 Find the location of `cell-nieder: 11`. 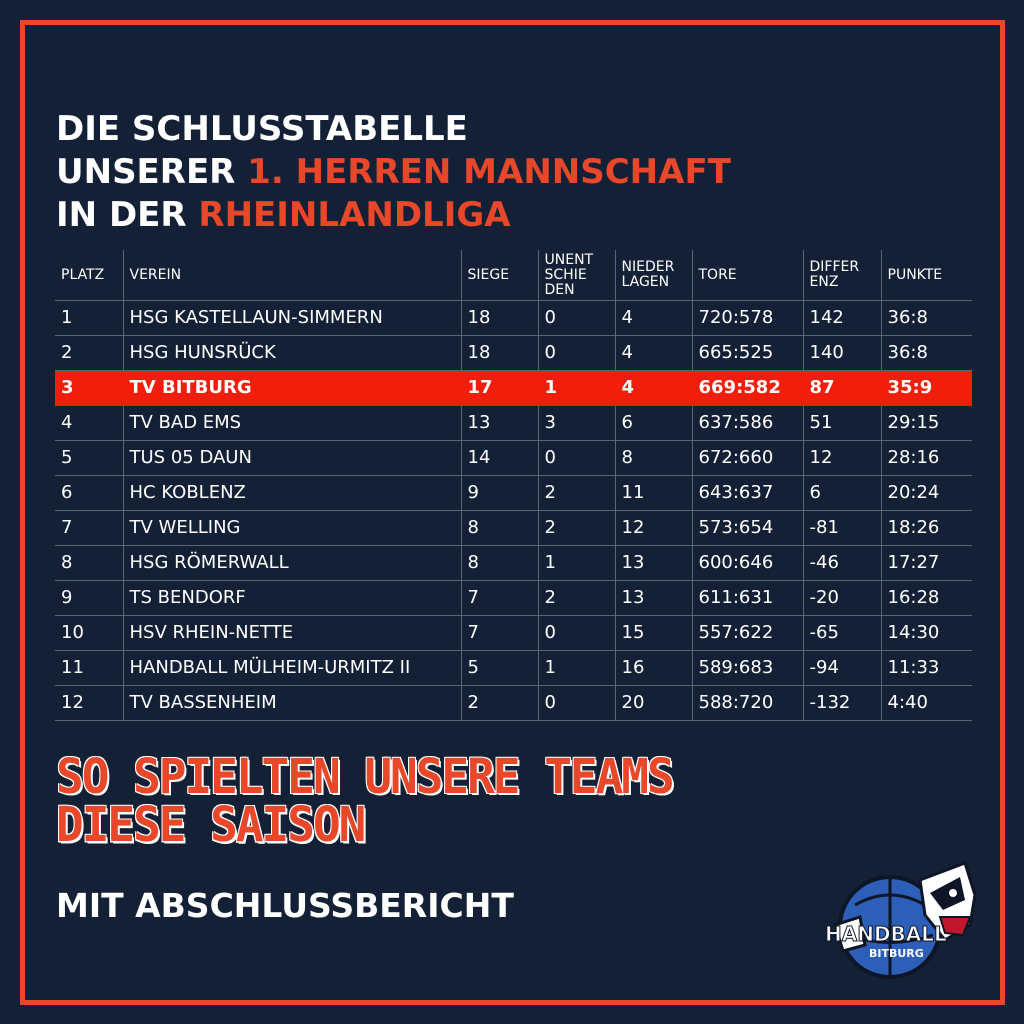

cell-nieder: 11 is located at coordinates (653, 493).